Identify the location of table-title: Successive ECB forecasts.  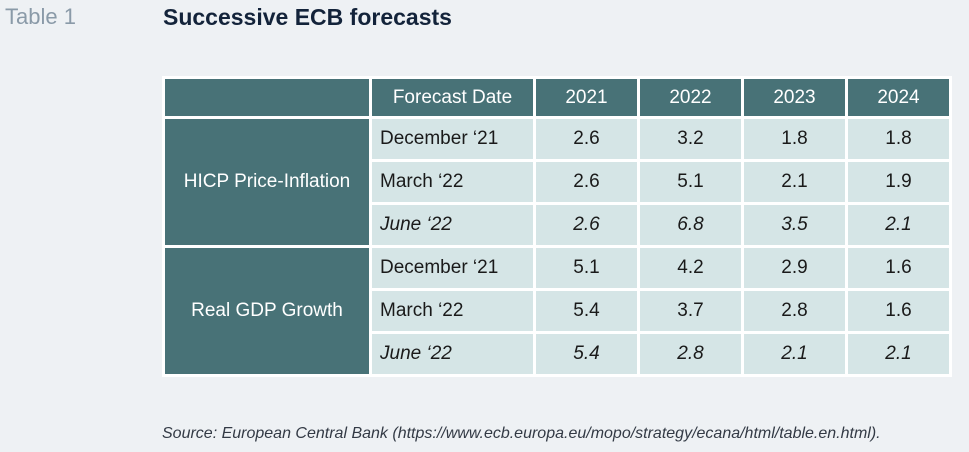
(307, 17).